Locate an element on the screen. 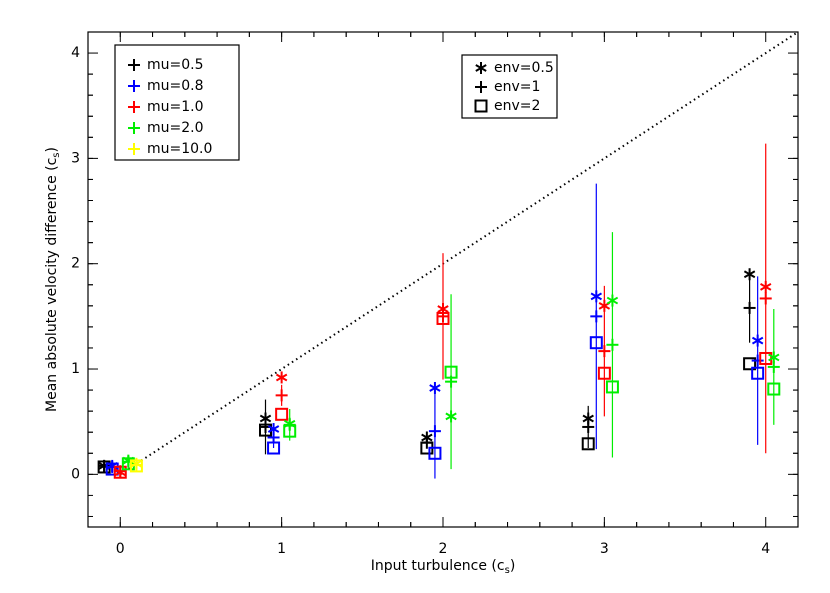  x-axis-label-part: Input turbulence (c is located at coordinates (438, 566).